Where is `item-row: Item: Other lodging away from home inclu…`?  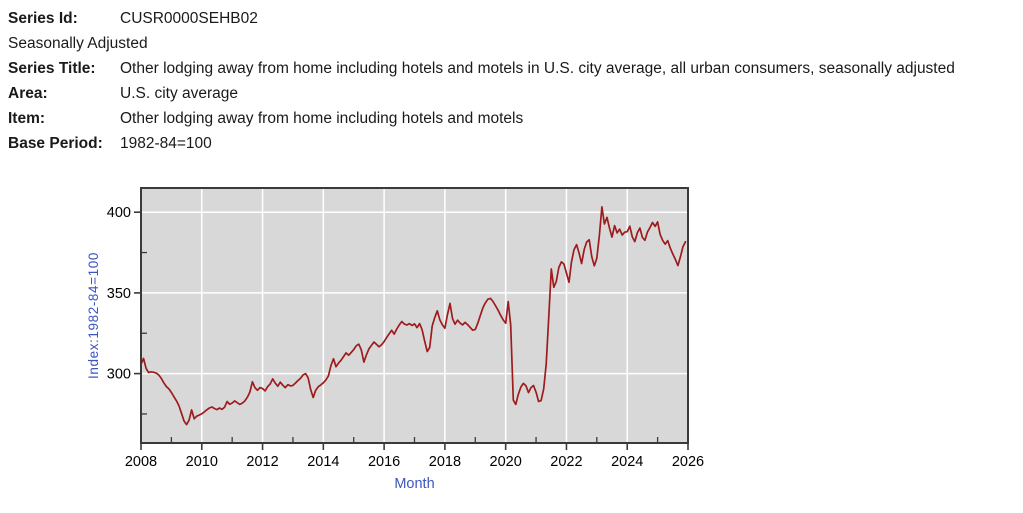
item-row: Item: Other lodging away from home inclu… is located at coordinates (481, 118).